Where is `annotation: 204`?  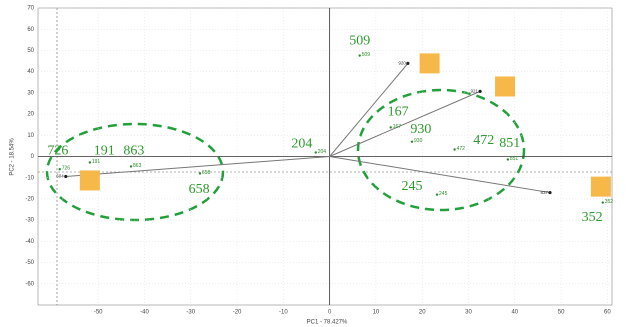
annotation: 204 is located at coordinates (301, 144).